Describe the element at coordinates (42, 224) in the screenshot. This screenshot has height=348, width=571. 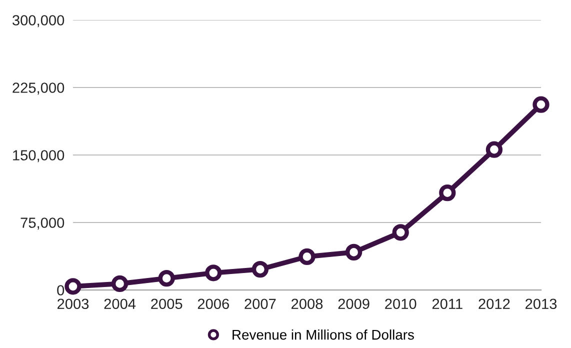
I see `y-tick-label: 75,000` at that location.